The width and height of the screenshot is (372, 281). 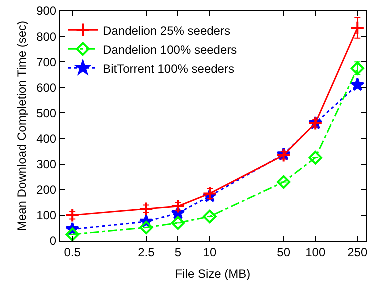 What do you see at coordinates (46, 11) in the screenshot?
I see `y-tick-label: 900` at bounding box center [46, 11].